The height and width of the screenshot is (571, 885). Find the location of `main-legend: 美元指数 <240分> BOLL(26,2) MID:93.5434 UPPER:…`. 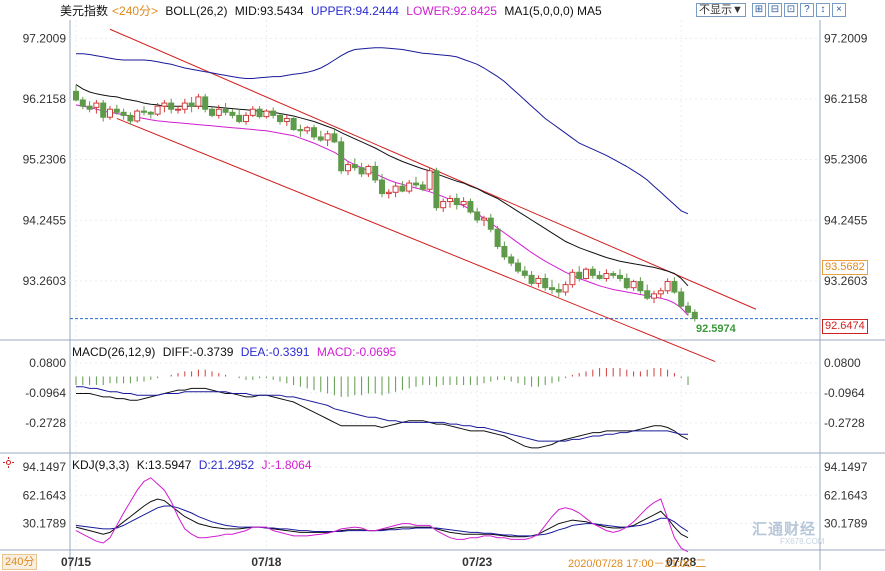

main-legend: 美元指数 <240分> BOLL(26,2) MID:93.5434 UPPER:… is located at coordinates (333, 11).